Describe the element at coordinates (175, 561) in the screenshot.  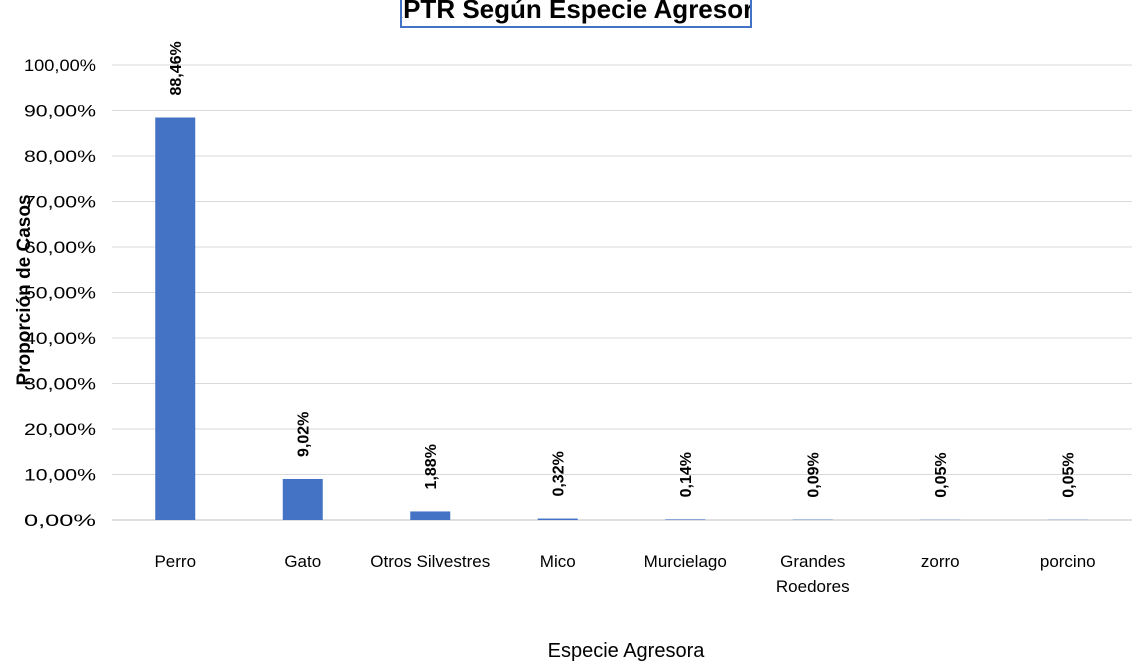
I see `category-label: Perro` at that location.